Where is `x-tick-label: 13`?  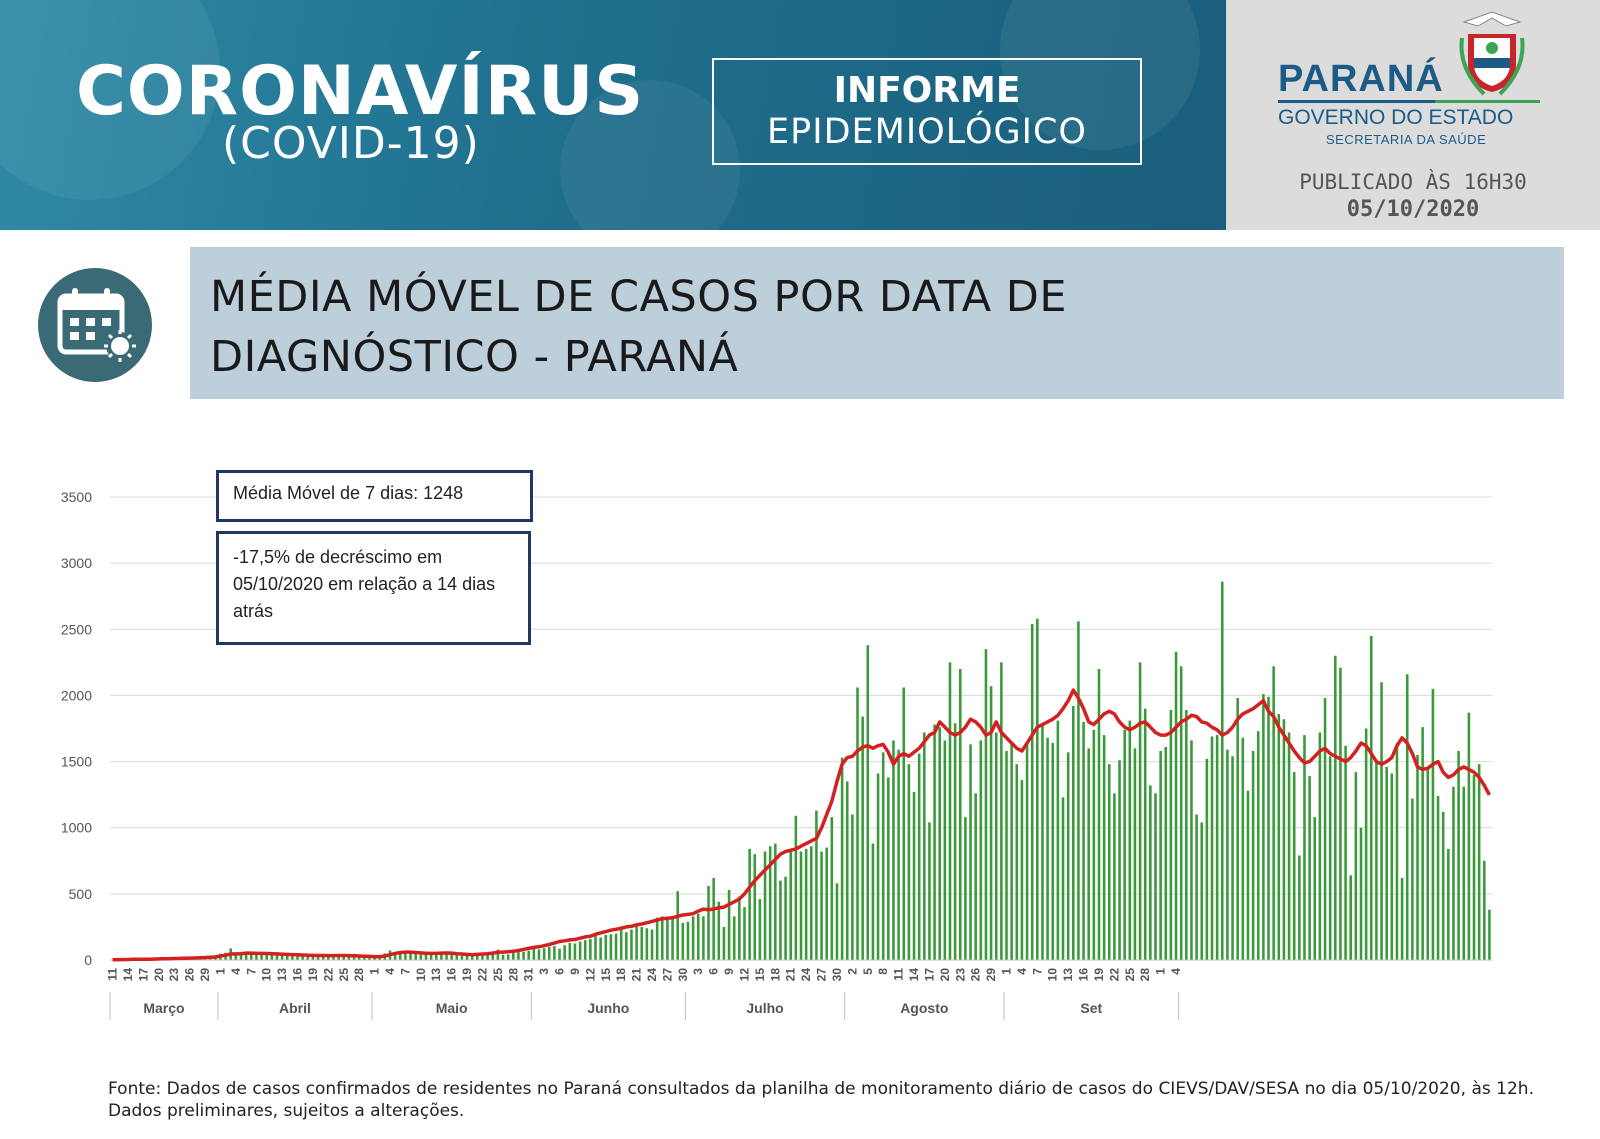
x-tick-label: 13 is located at coordinates (436, 975).